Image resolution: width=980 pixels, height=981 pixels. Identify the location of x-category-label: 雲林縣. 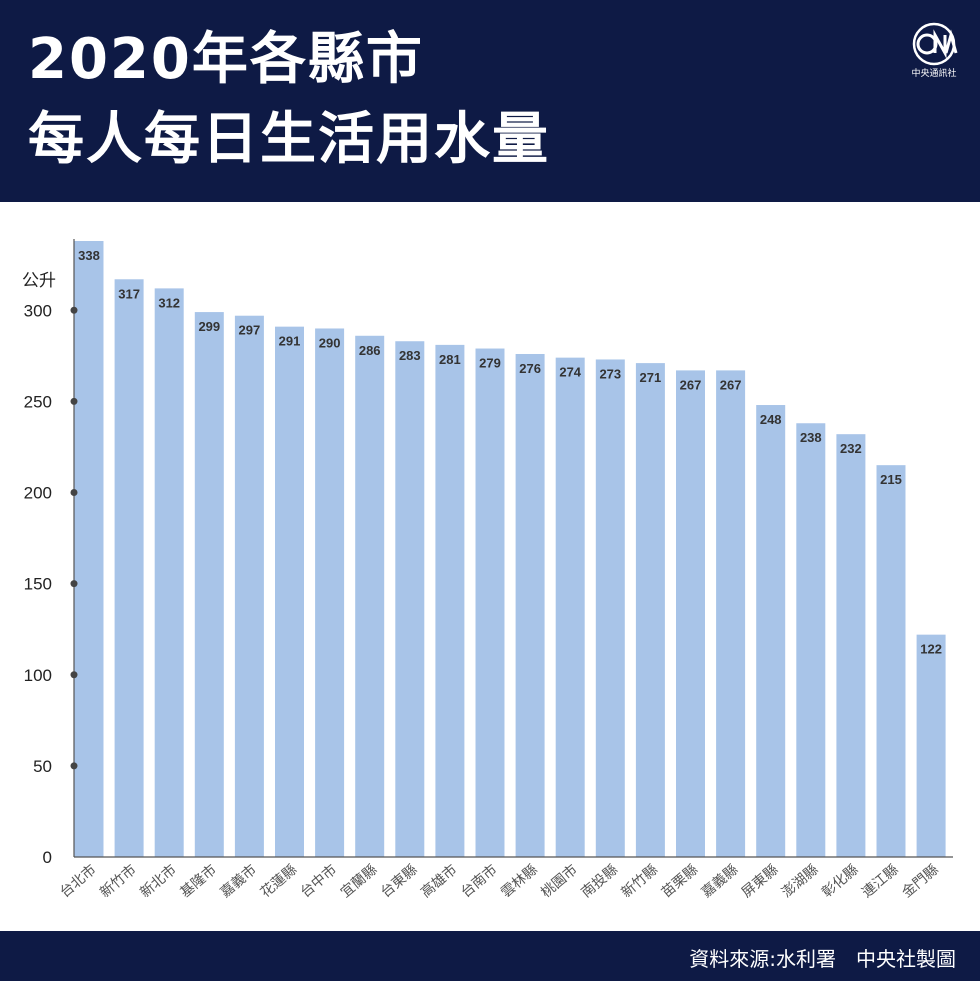
(519, 881).